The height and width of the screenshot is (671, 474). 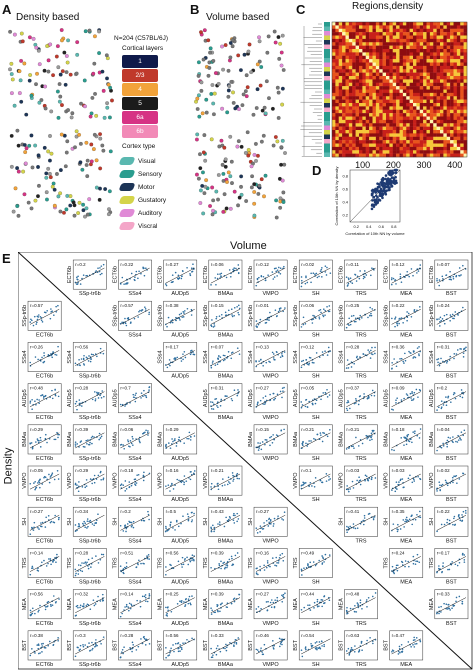 I want to click on scatter-d-ylabel: Correlation of 10th NN by density, so click(x=336, y=196).